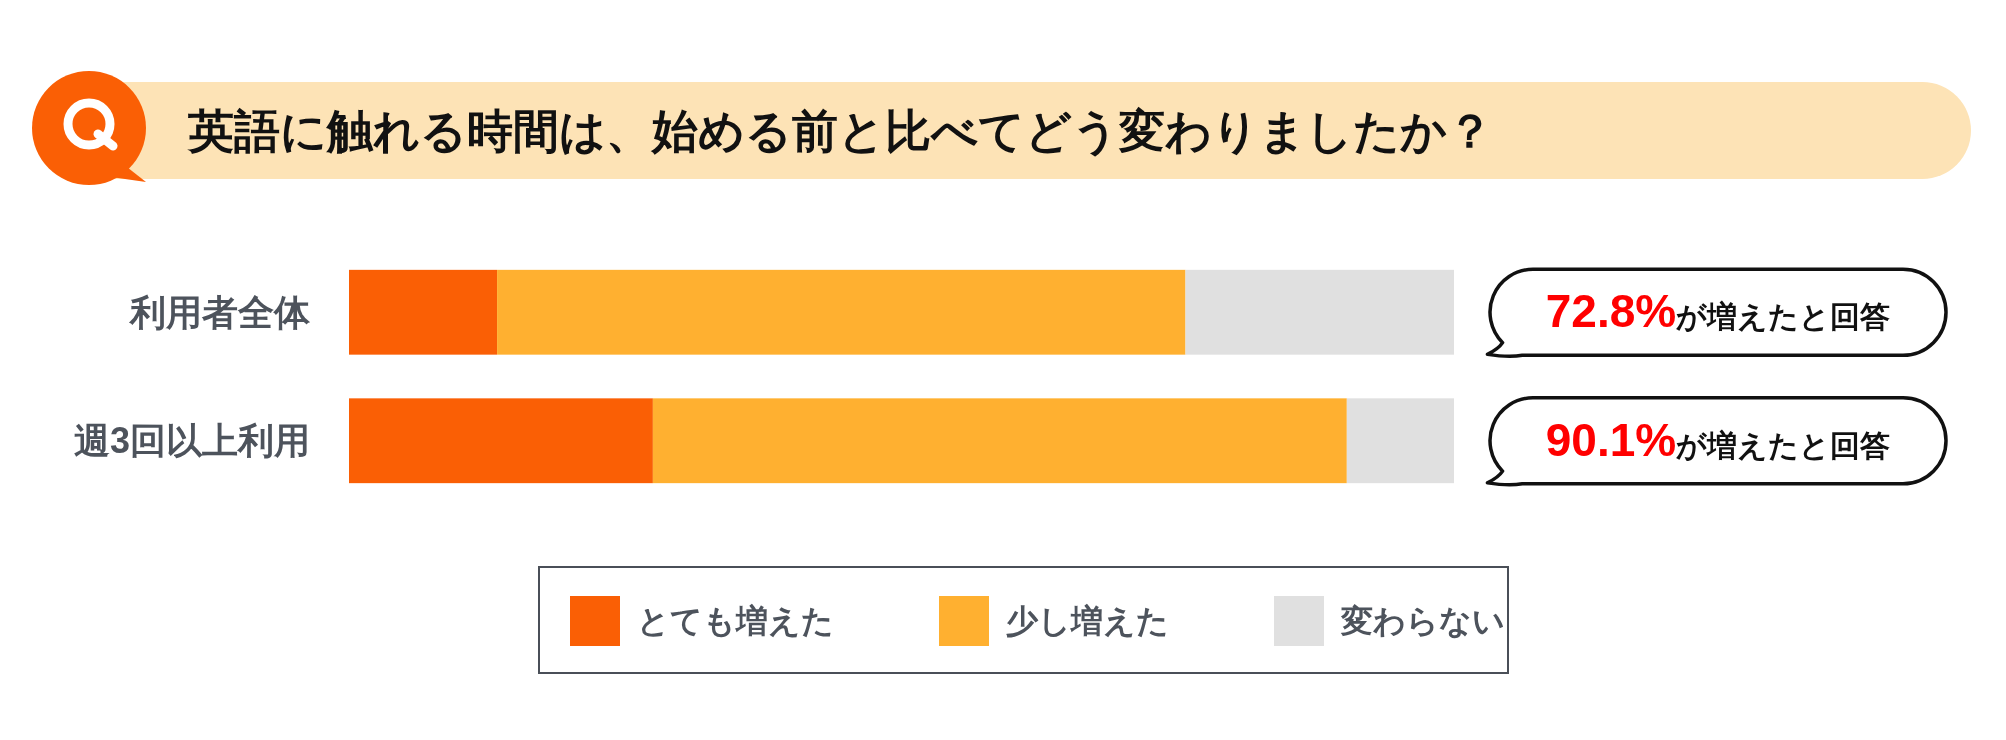 This screenshot has height=740, width=2006. What do you see at coordinates (1087, 621) in the screenshot?
I see `legend-label: 少し増えた` at bounding box center [1087, 621].